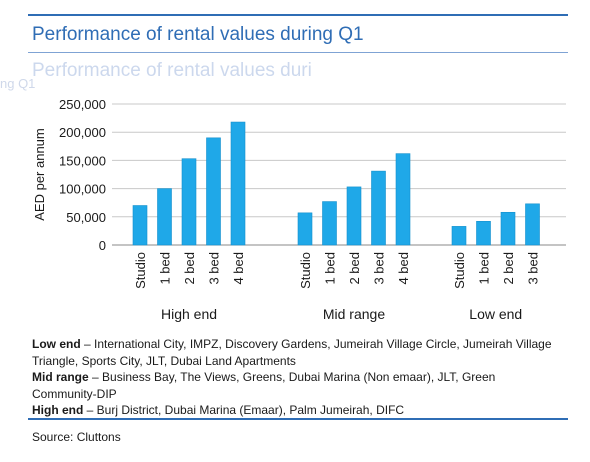  What do you see at coordinates (39, 174) in the screenshot?
I see `y-axis-label: AED per annum` at bounding box center [39, 174].